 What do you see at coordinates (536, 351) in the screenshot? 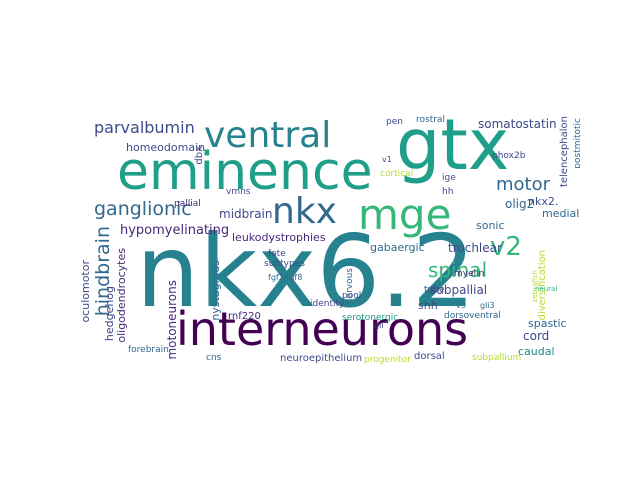
I see `word-caudal: caudal` at bounding box center [536, 351].